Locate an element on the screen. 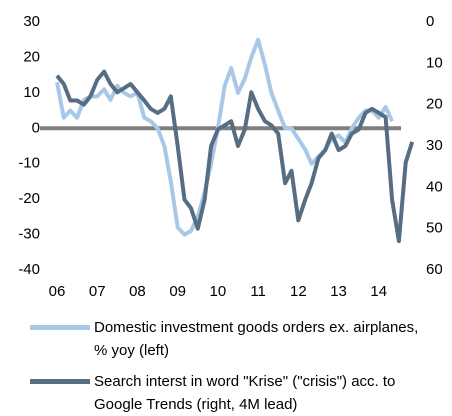  y2-tick-label: 60 is located at coordinates (434, 269).